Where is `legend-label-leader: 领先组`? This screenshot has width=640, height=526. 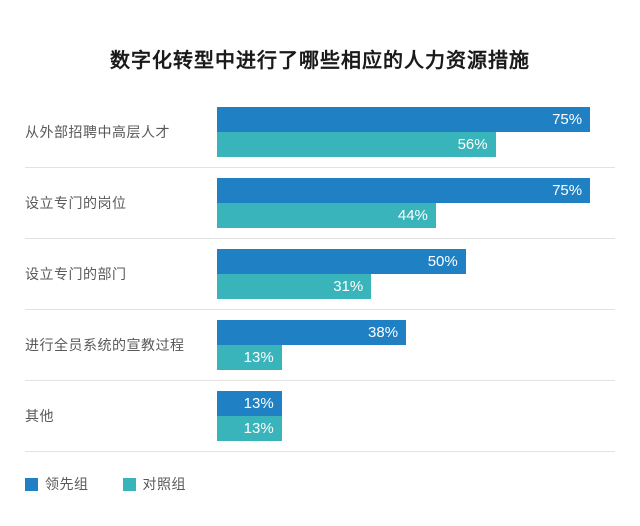
legend-label-leader: 领先组 is located at coordinates (67, 484).